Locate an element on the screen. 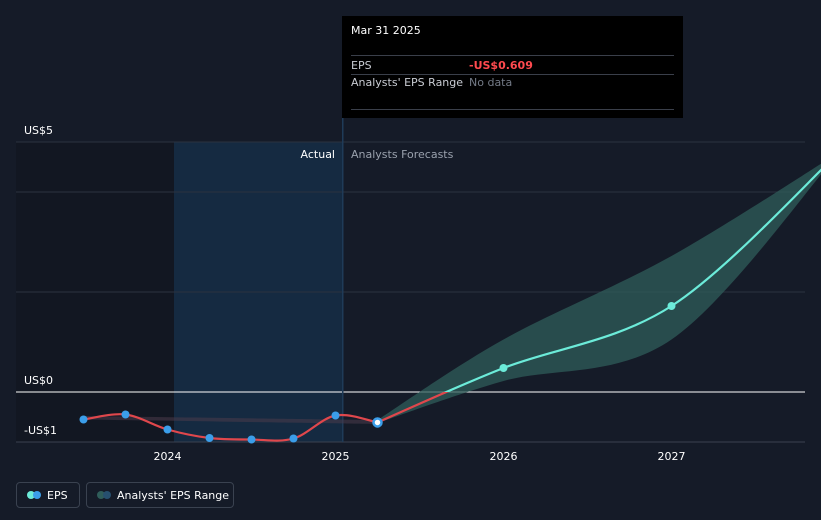 This screenshot has height=520, width=821. legend-eps-label: EPS is located at coordinates (57, 495).